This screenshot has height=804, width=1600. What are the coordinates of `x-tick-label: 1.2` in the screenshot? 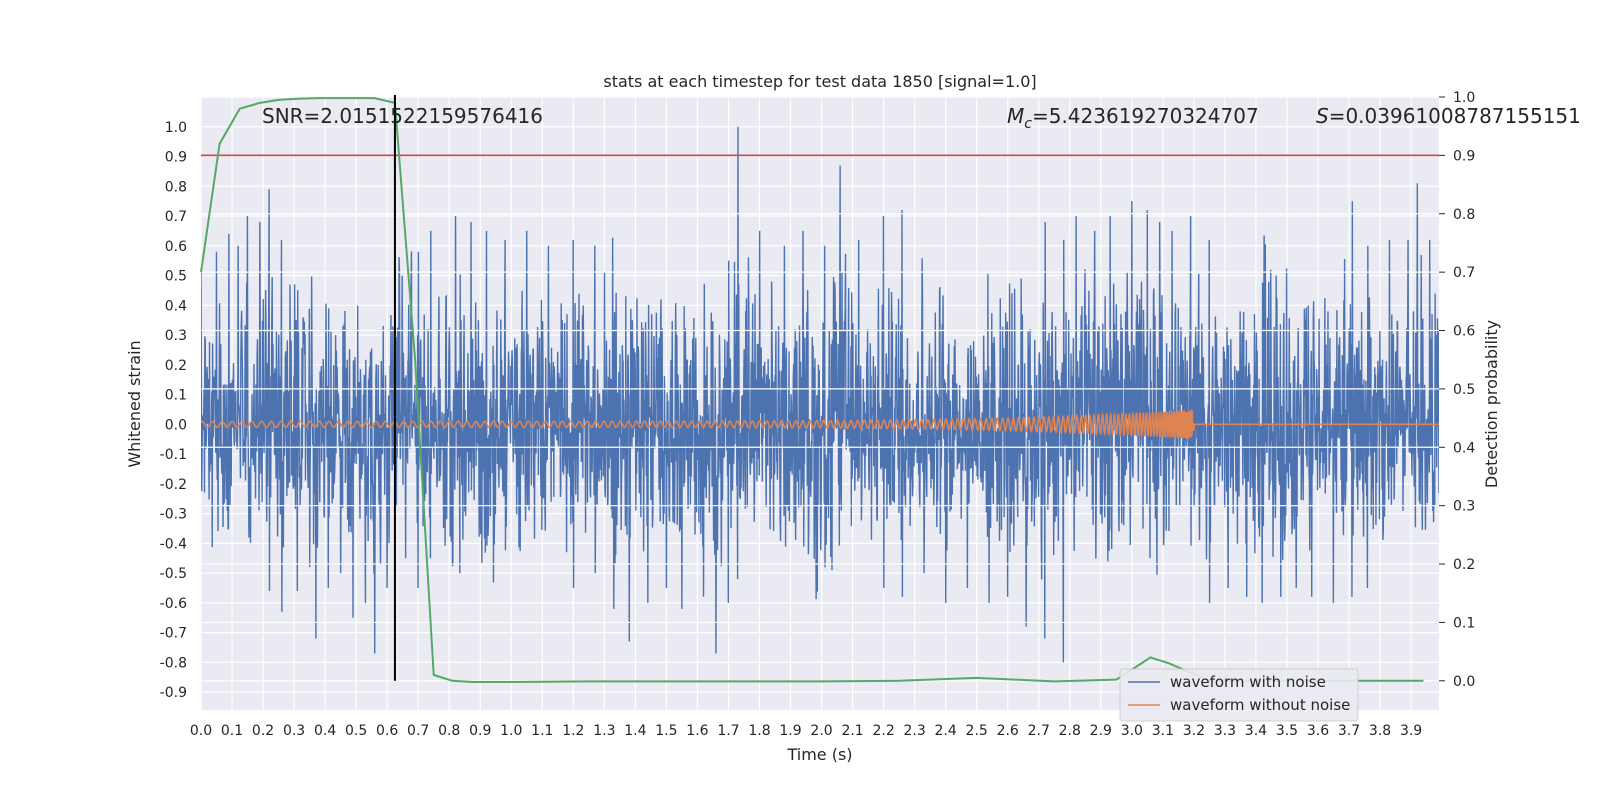 It's located at (573, 731).